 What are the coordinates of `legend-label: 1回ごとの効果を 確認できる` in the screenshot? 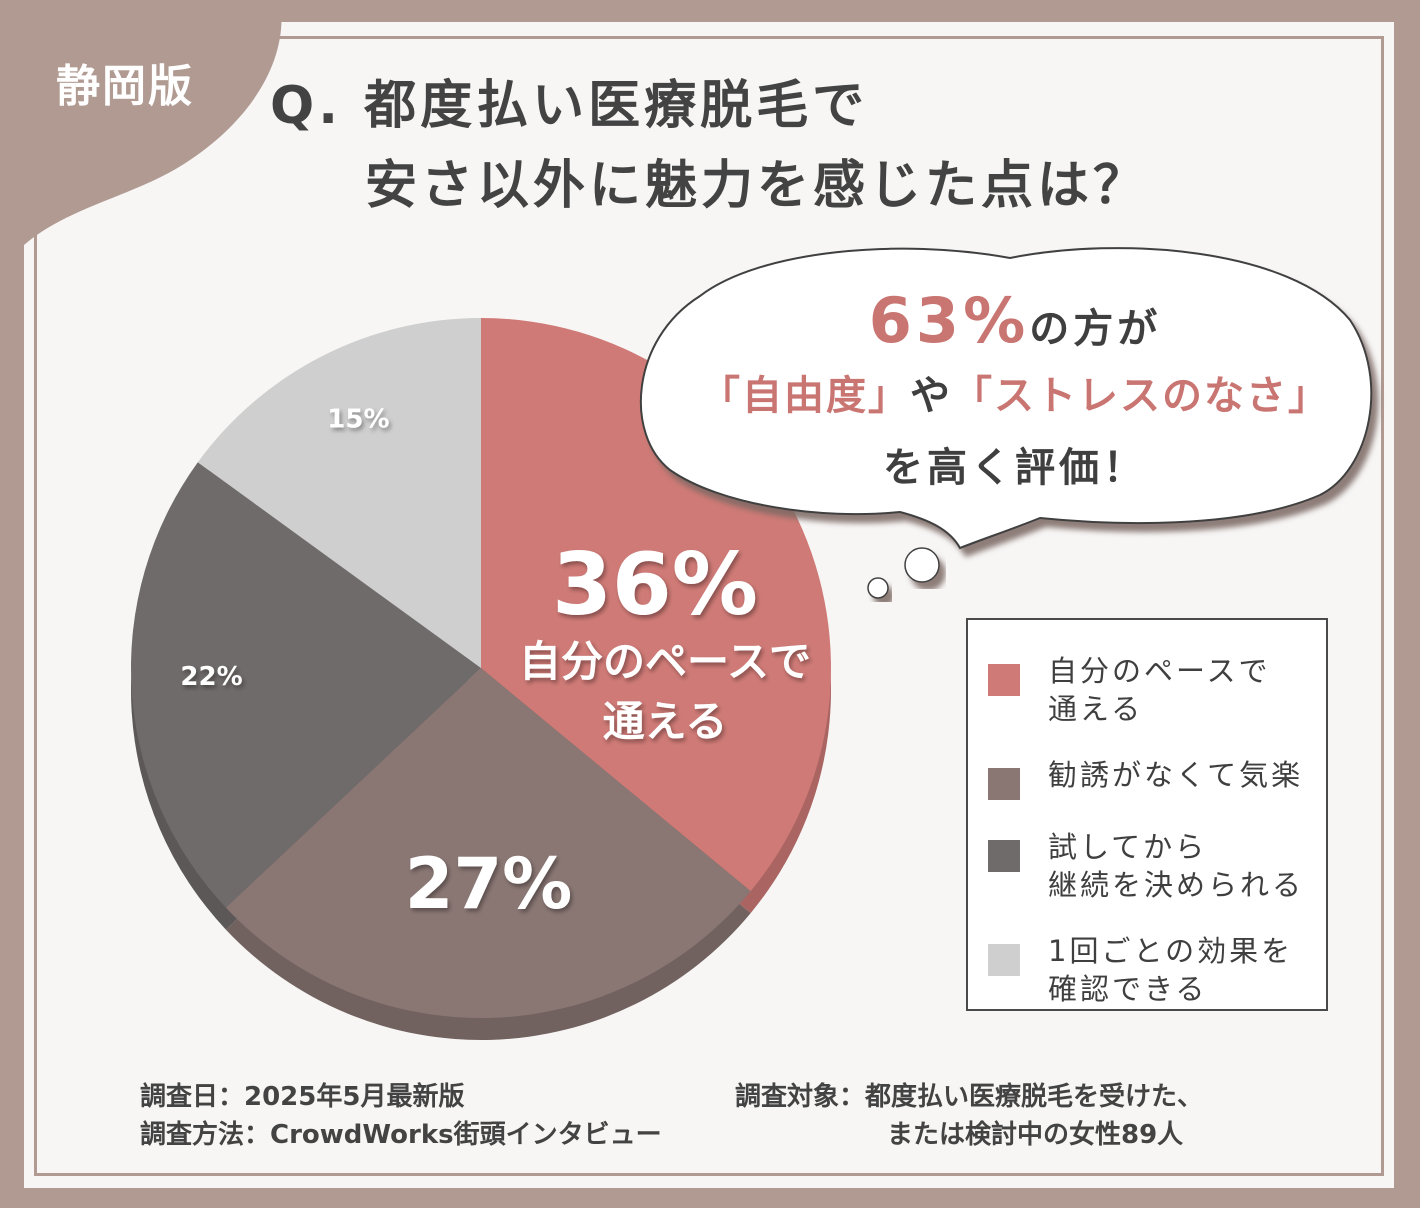 It's located at (1171, 970).